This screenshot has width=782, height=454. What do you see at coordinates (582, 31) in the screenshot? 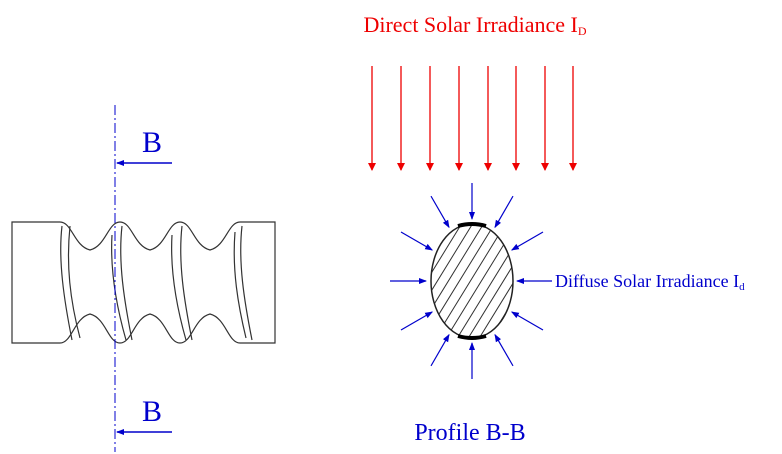
I see `direct-label-subscript: D` at bounding box center [582, 31].